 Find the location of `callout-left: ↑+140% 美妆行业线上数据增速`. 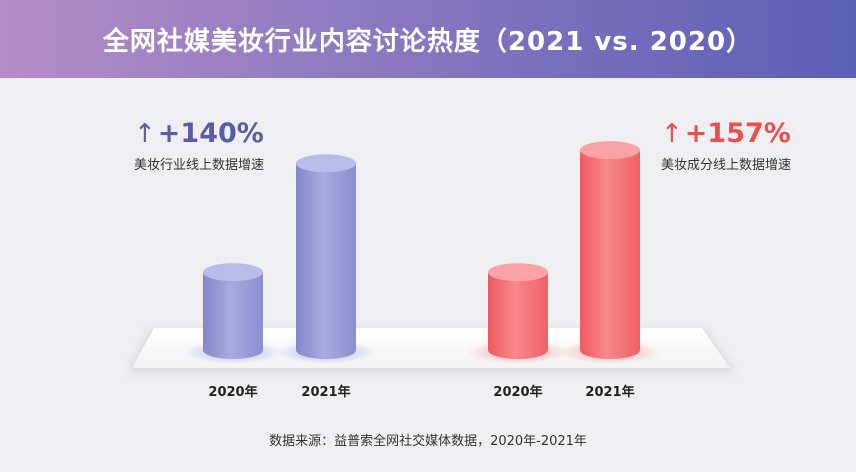

callout-left: ↑+140% 美妆行业线上数据增速 is located at coordinates (199, 145).